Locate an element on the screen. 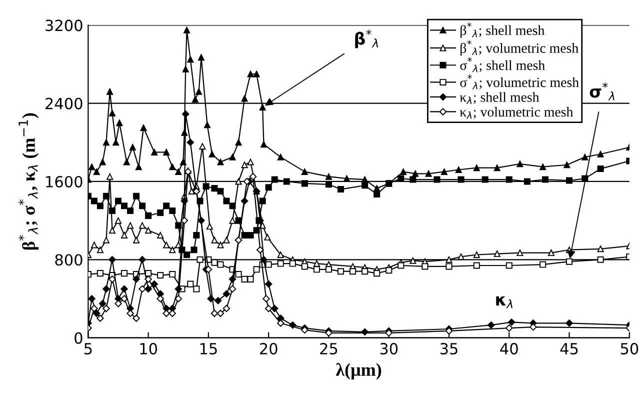 Image resolution: width=639 pixels, height=406 pixels. annotation: κ$_{λ}$ is located at coordinates (504, 302).